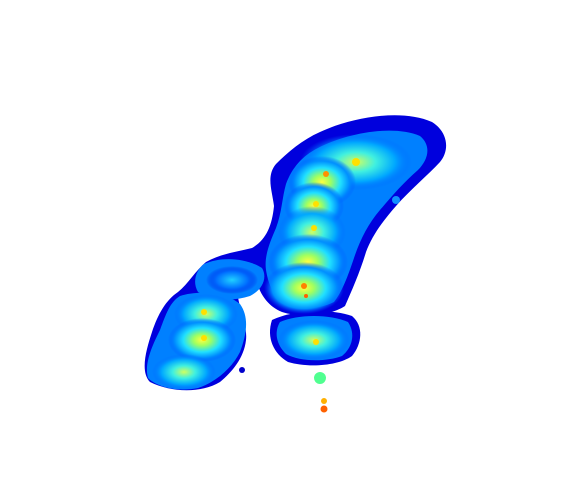  What do you see at coordinates (280, 251) in the screenshot?
I see `hot-spots` at bounding box center [280, 251].